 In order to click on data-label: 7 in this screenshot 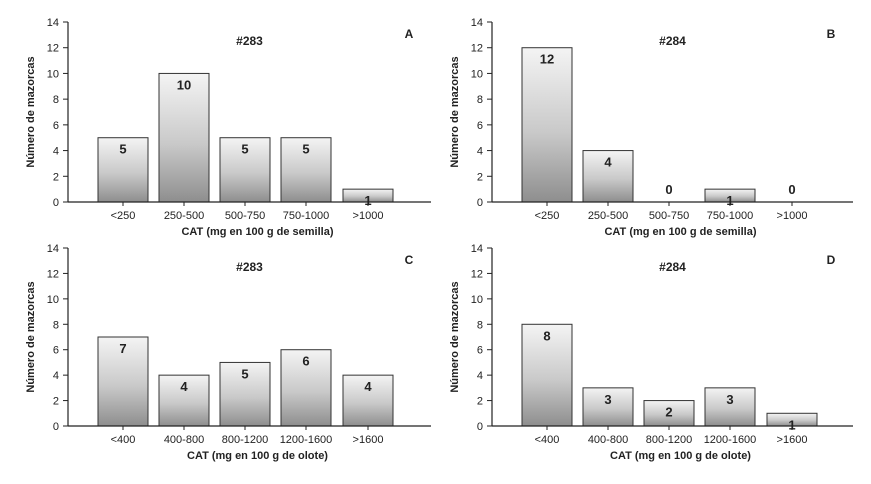, I will do `click(122, 348)`.